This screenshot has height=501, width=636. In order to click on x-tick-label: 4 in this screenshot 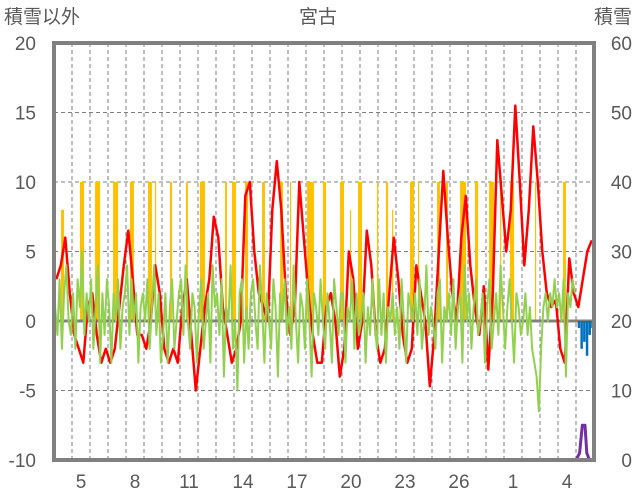, I will do `click(567, 482)`.